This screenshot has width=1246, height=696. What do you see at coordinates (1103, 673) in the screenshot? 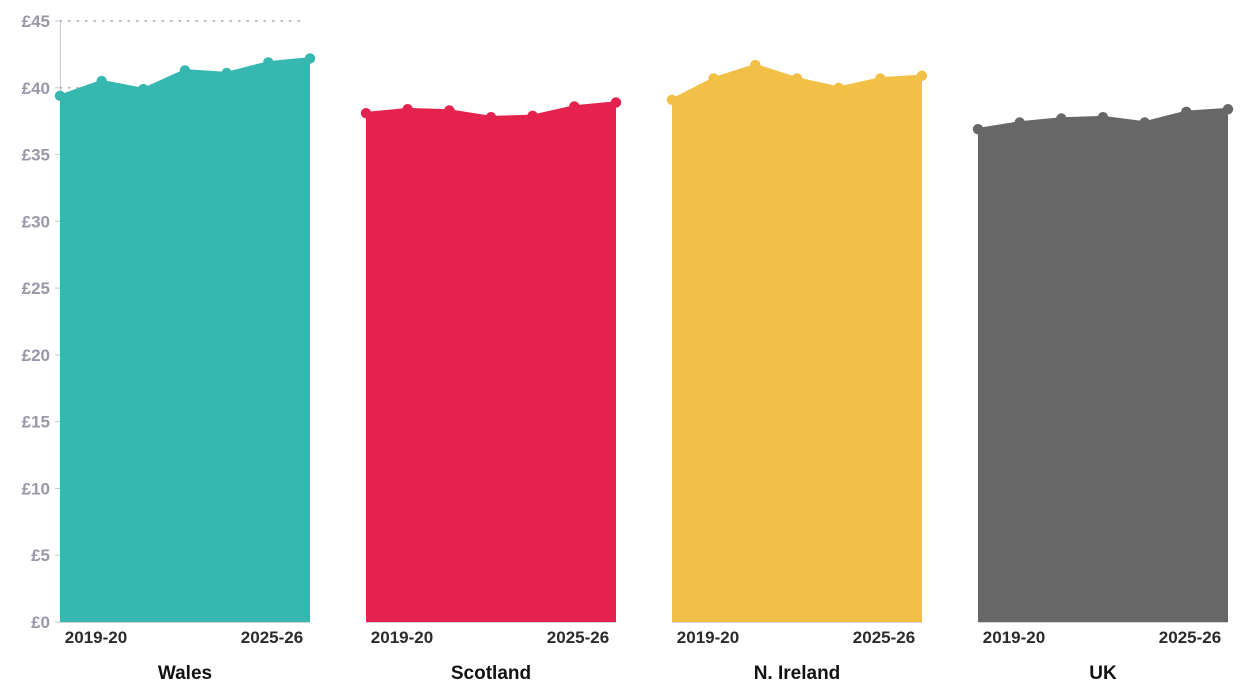
I see `panel-title: UK` at bounding box center [1103, 673].